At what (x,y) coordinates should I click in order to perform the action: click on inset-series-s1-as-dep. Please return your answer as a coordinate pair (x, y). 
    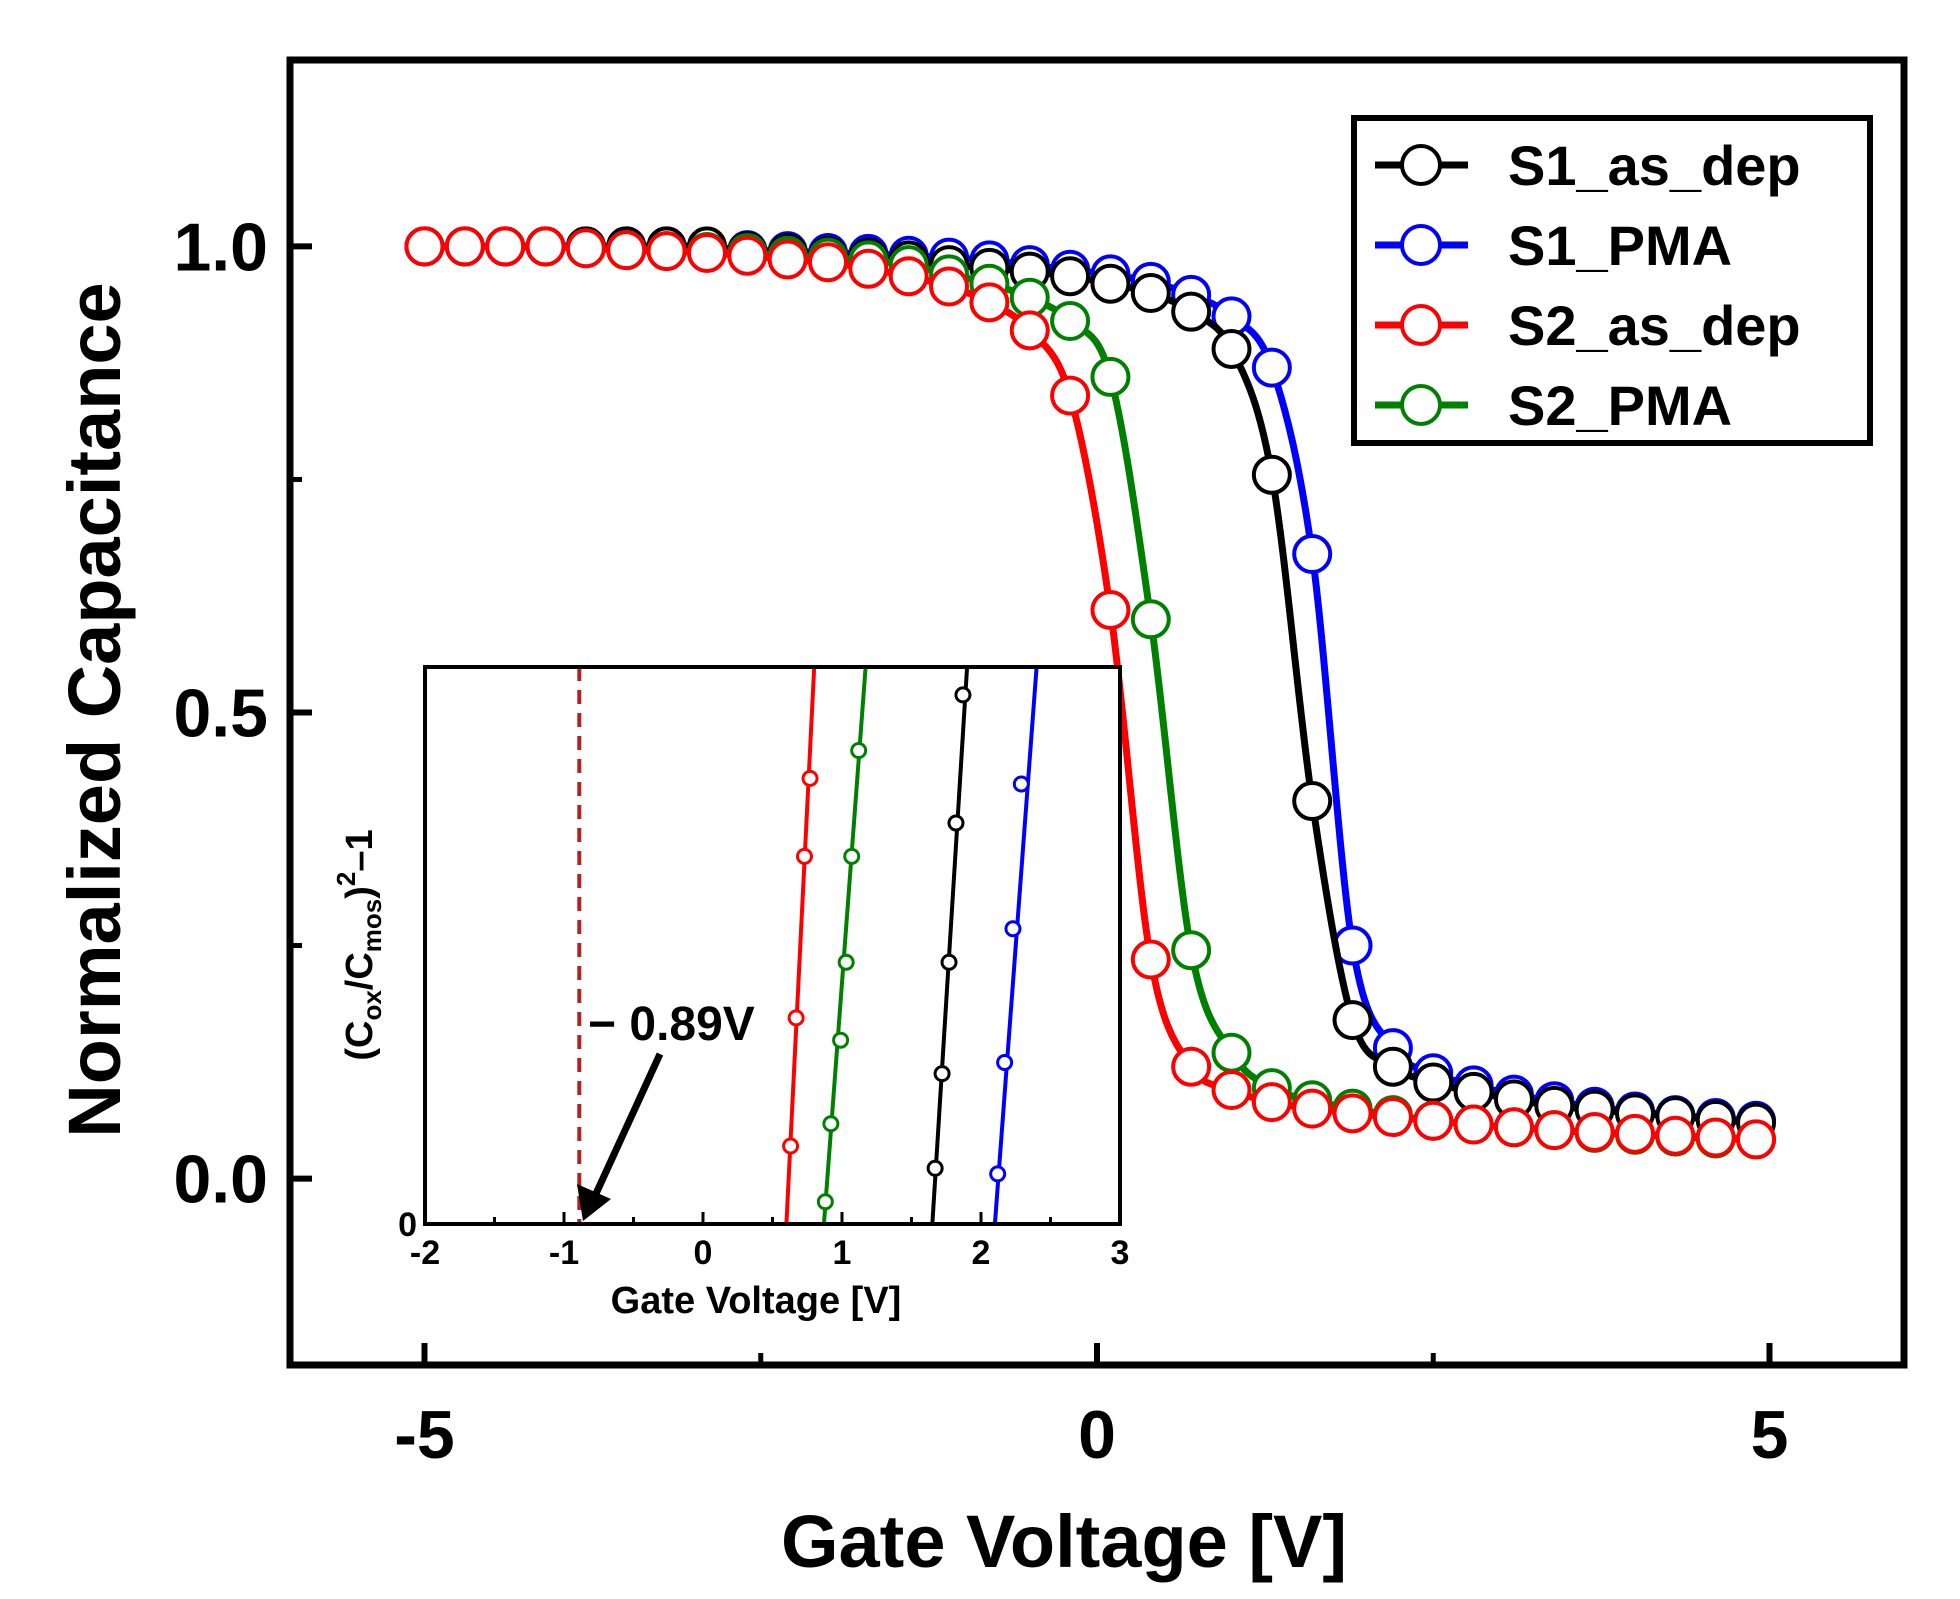
    Looking at the image, I should click on (949, 945).